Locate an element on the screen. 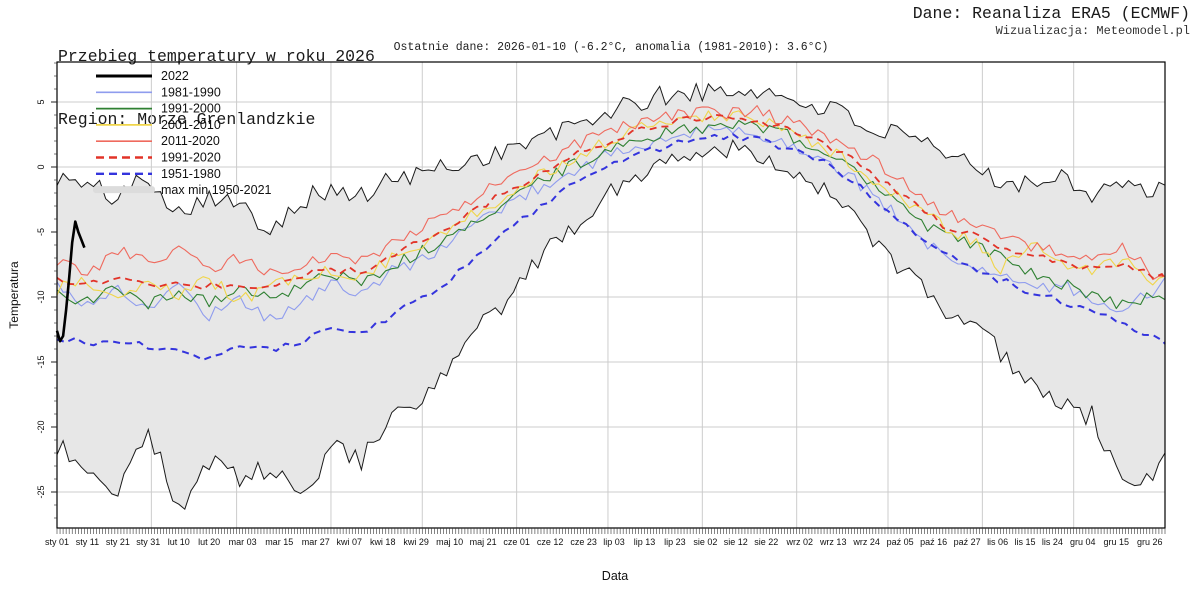 The width and height of the screenshot is (1200, 600). legend-item-max-min-1950-2021: max min 1950-2021 is located at coordinates (182, 190).